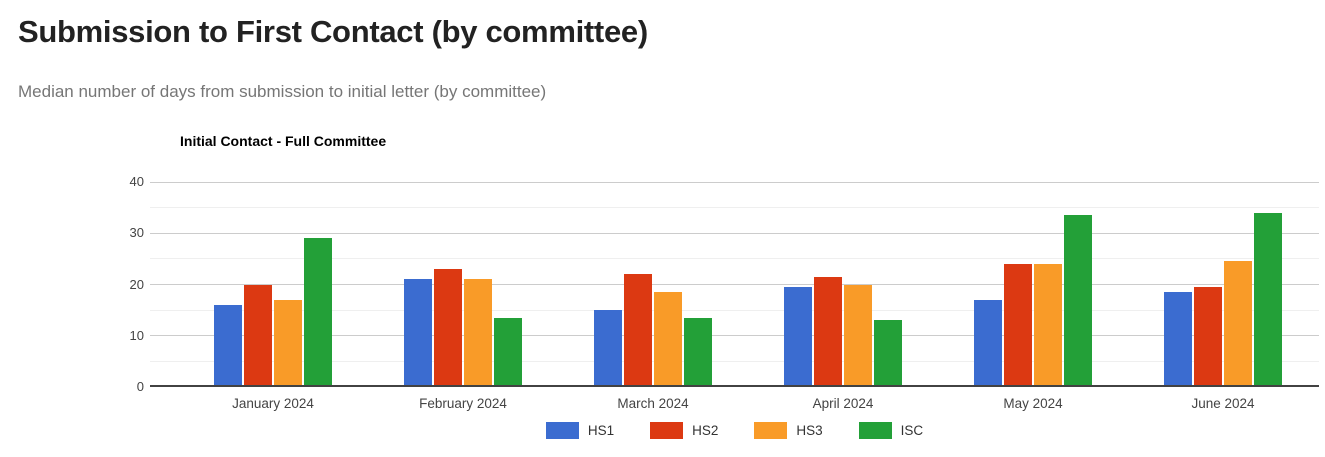 Image resolution: width=1325 pixels, height=457 pixels. I want to click on bar-hs1-may-2024, so click(988, 343).